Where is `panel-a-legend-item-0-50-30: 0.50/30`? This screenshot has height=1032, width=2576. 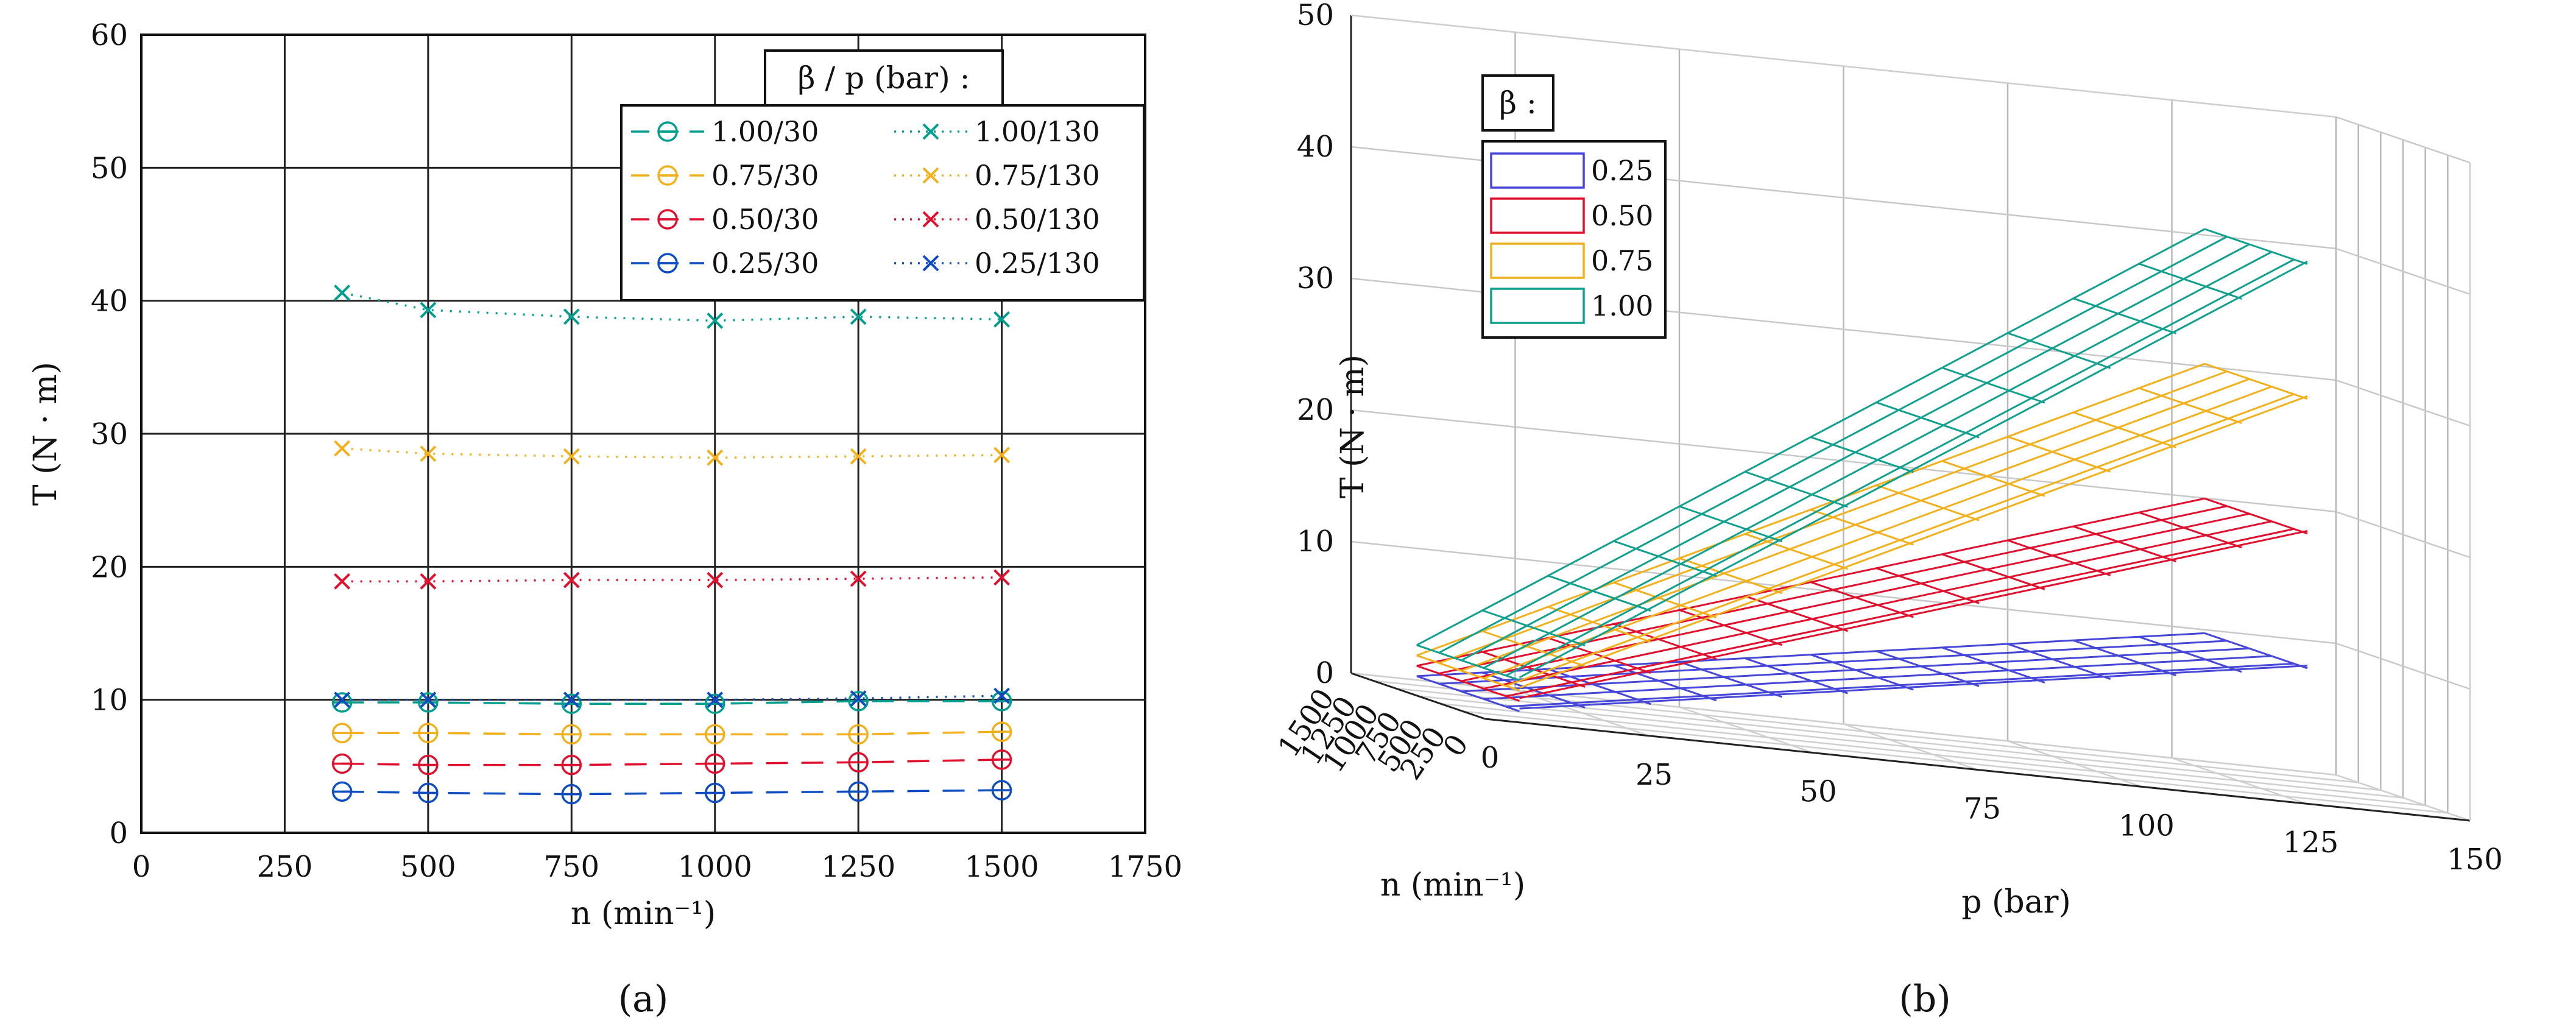
panel-a-legend-item-0-50-30: 0.50/30 is located at coordinates (725, 219).